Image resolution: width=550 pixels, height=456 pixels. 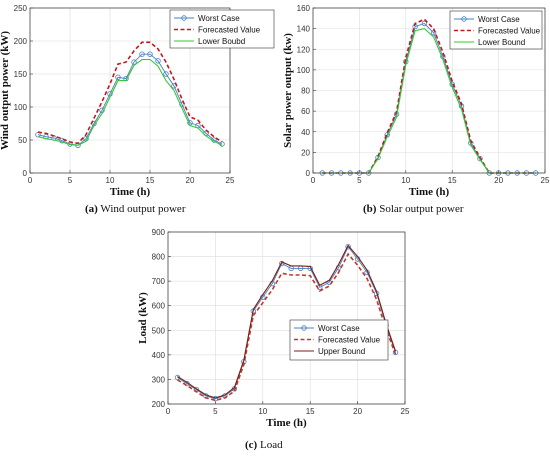 I want to click on y-tick-label: 300, so click(x=159, y=379).